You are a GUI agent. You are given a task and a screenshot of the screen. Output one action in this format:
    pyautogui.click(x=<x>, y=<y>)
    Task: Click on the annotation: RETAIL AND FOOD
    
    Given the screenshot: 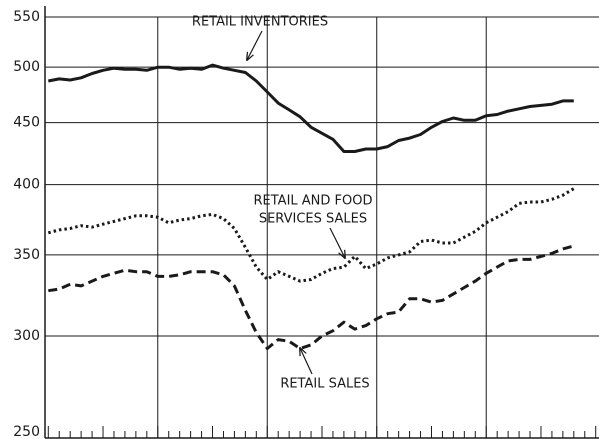 What is the action you would take?
    pyautogui.click(x=313, y=201)
    